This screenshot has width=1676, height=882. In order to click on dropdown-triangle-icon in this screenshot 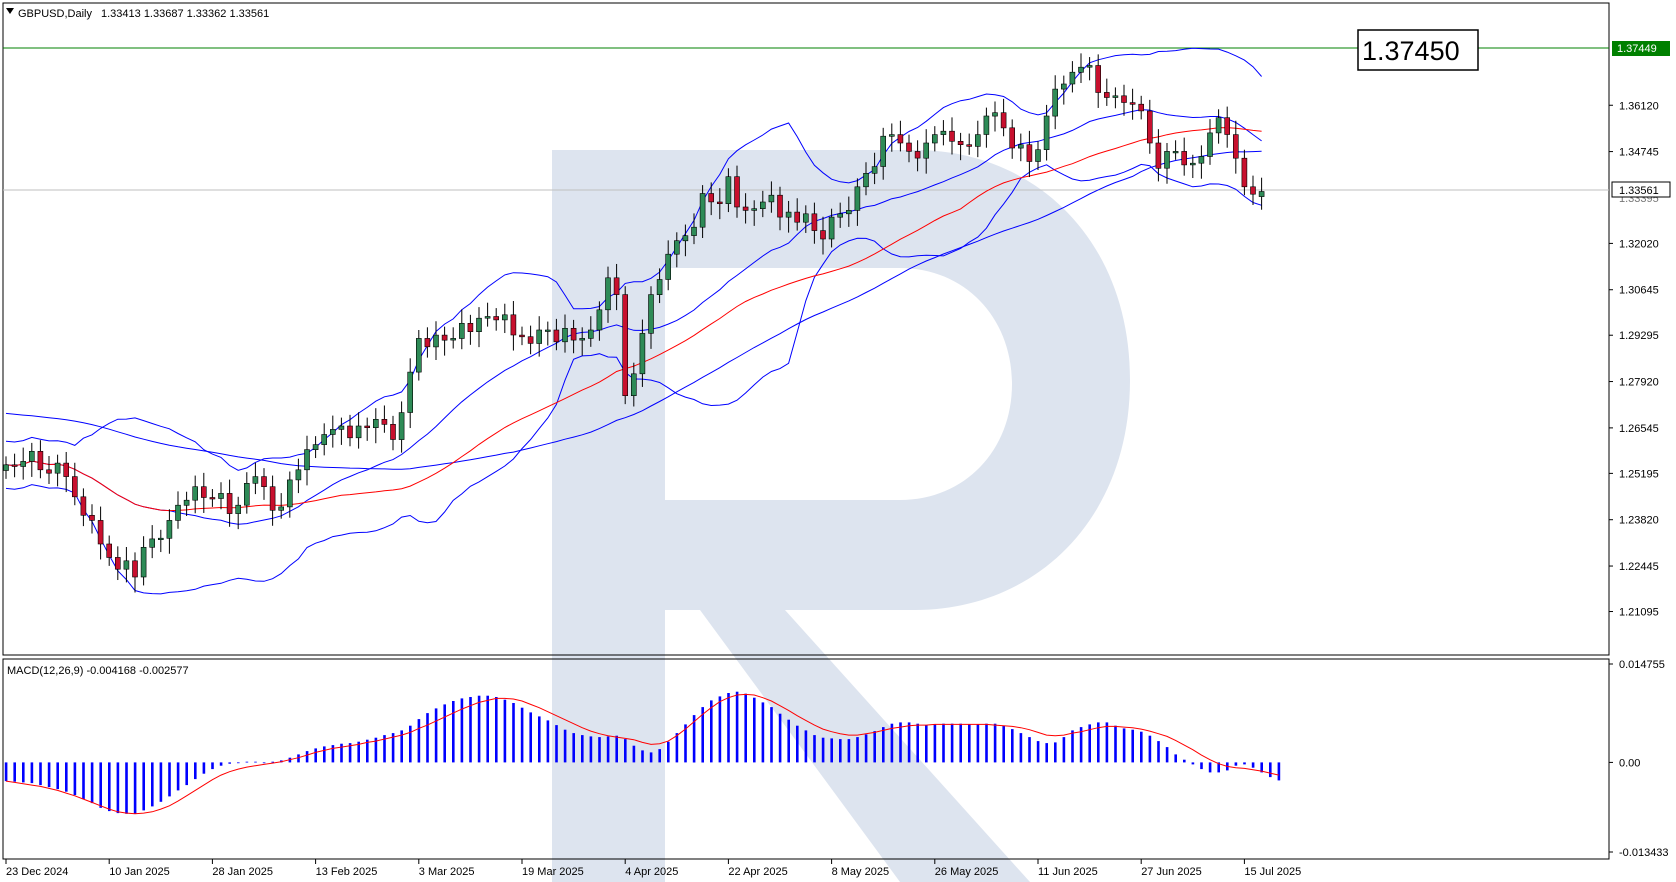, I will do `click(10, 11)`.